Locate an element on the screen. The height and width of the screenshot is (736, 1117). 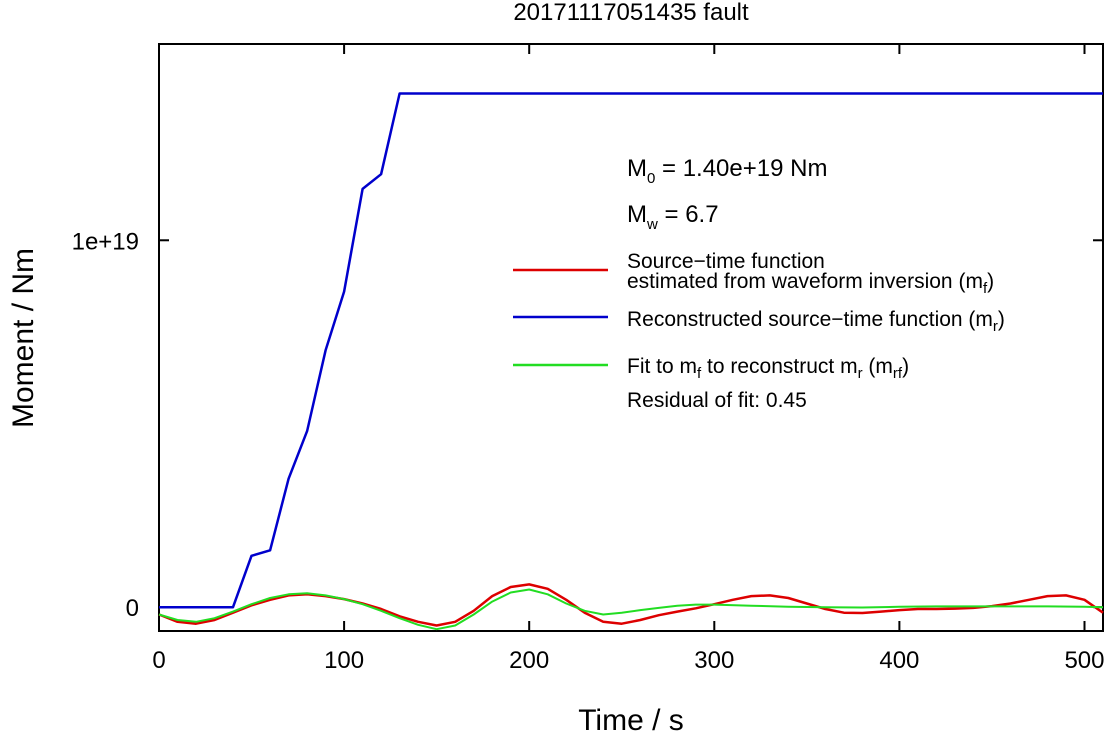
legend-mr-tail: ) is located at coordinates (1001, 319).